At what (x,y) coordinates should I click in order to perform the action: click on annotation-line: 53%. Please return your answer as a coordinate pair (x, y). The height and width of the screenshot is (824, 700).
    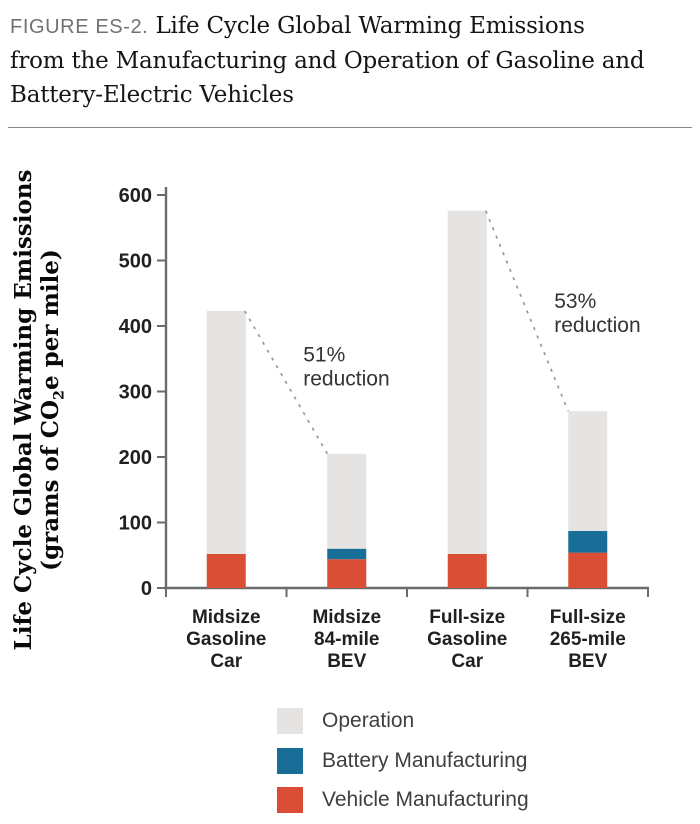
    Looking at the image, I should click on (575, 301).